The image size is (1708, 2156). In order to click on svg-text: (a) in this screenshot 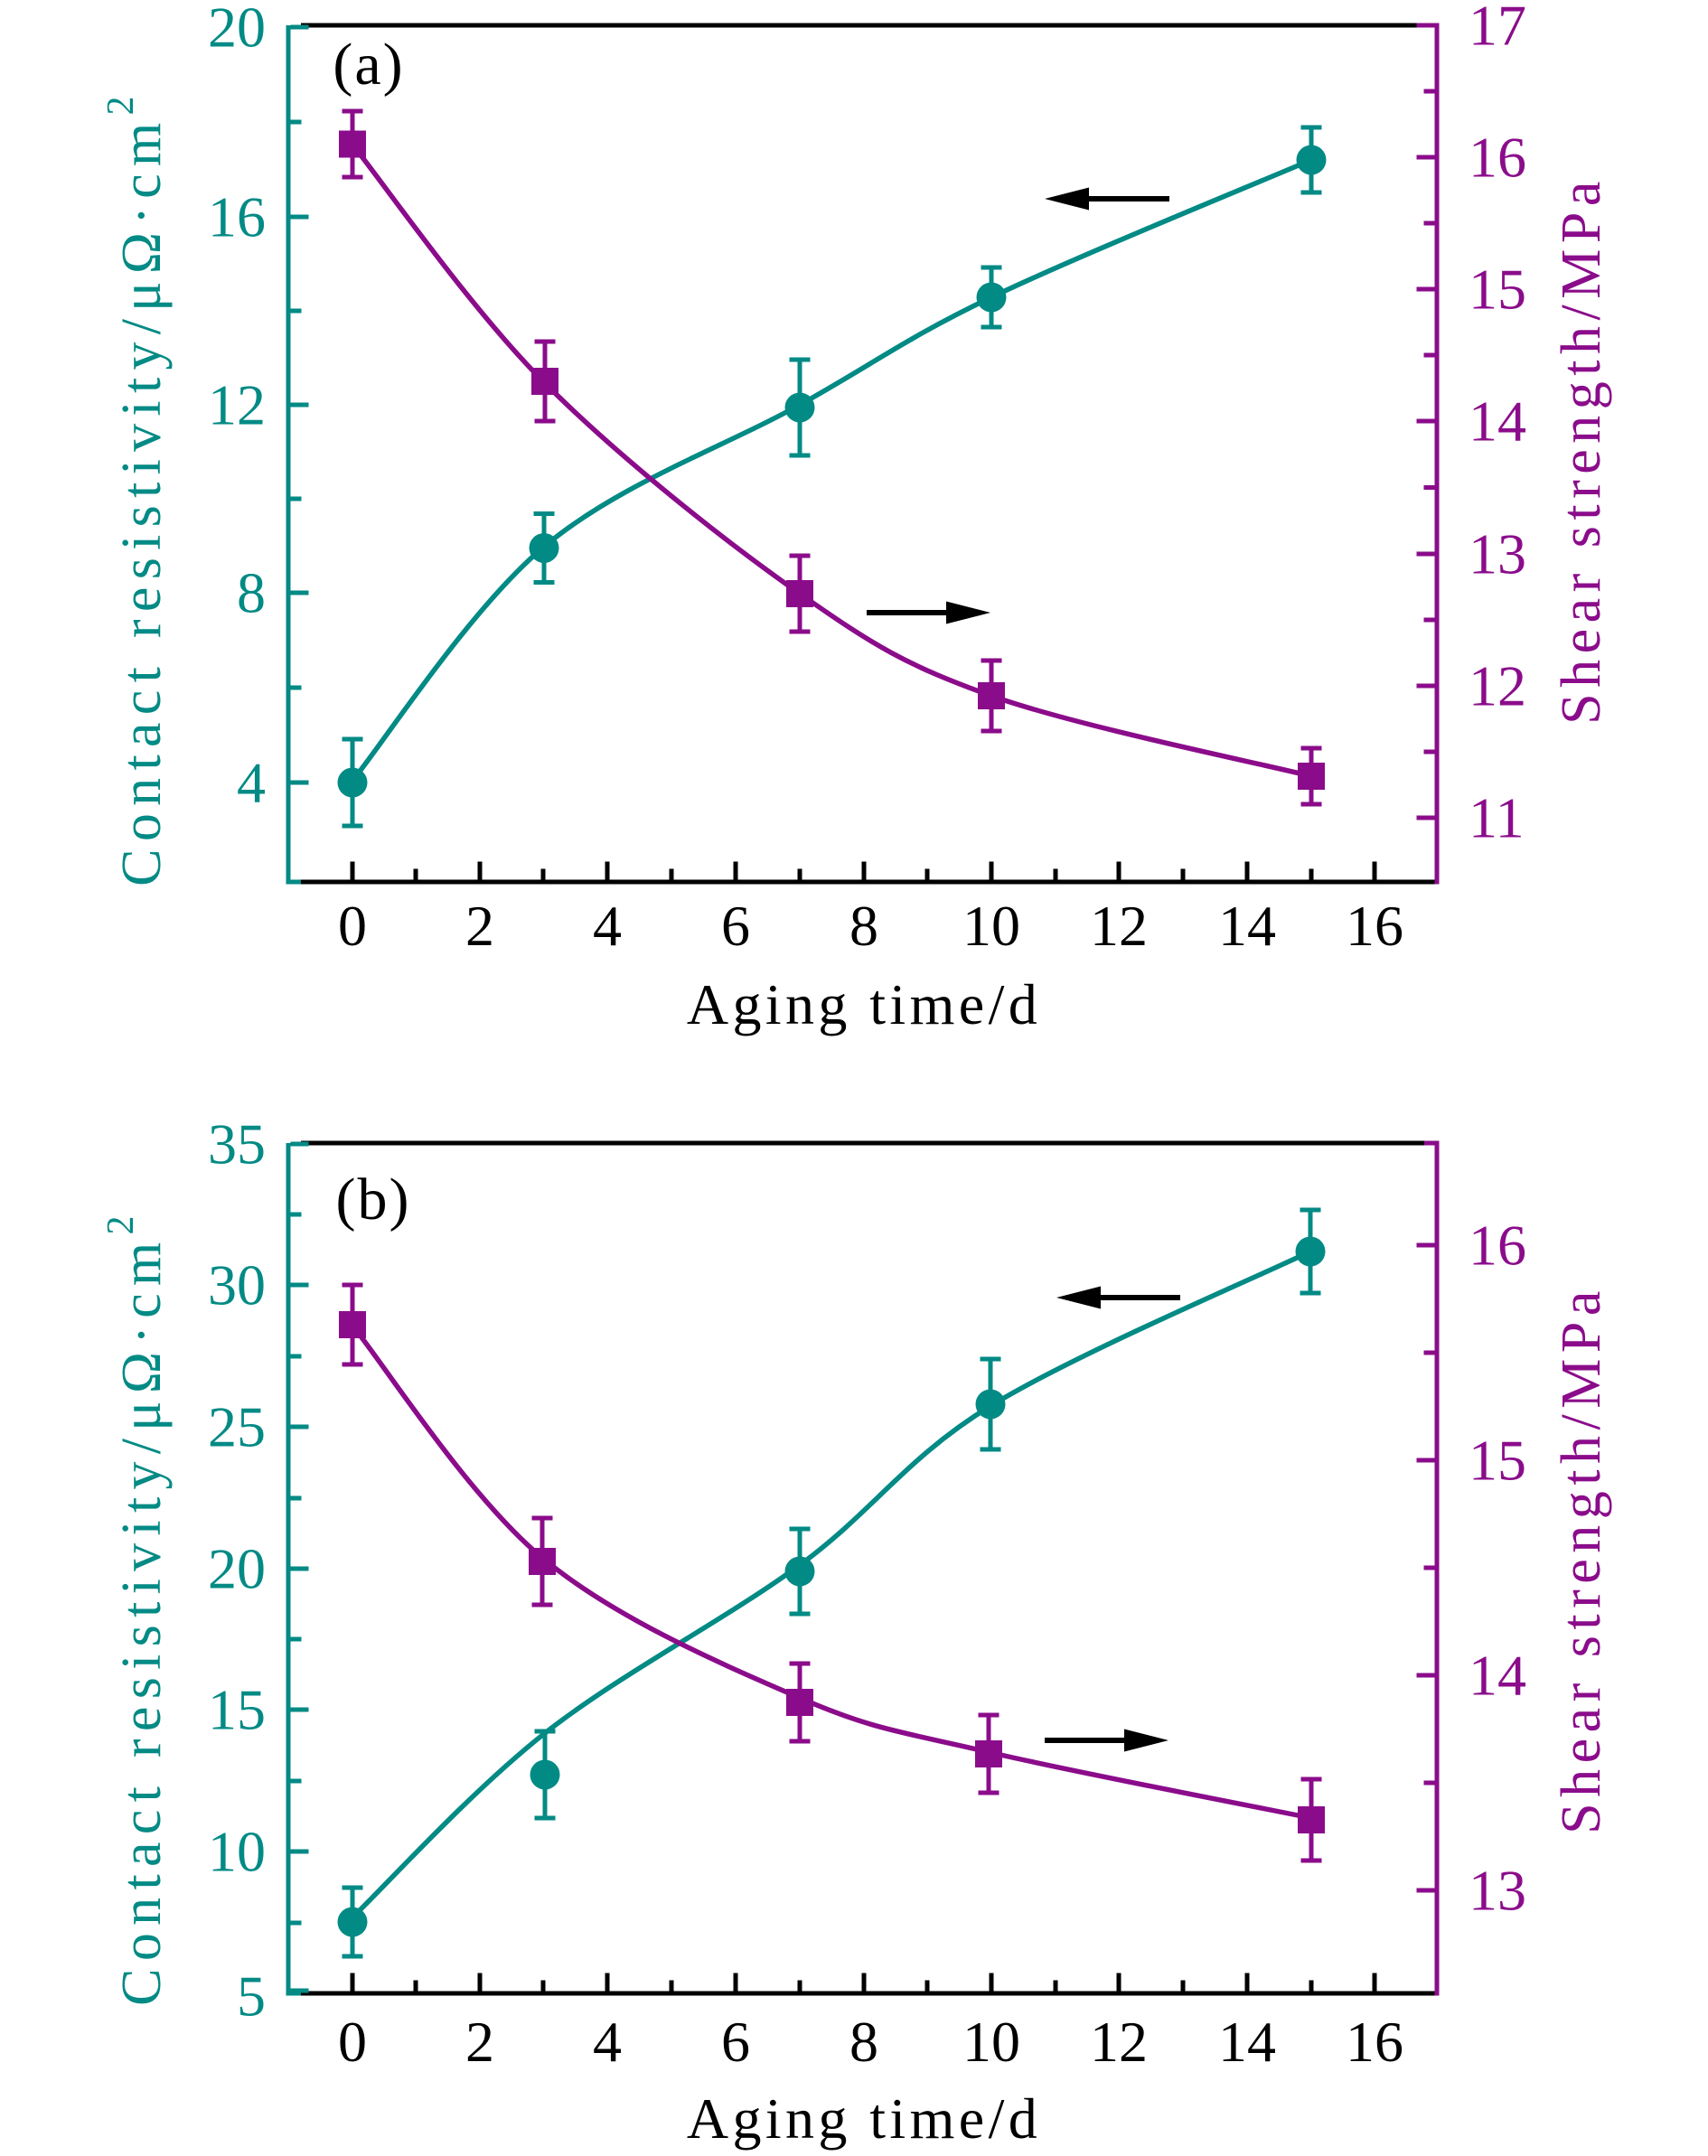, I will do `click(368, 65)`.